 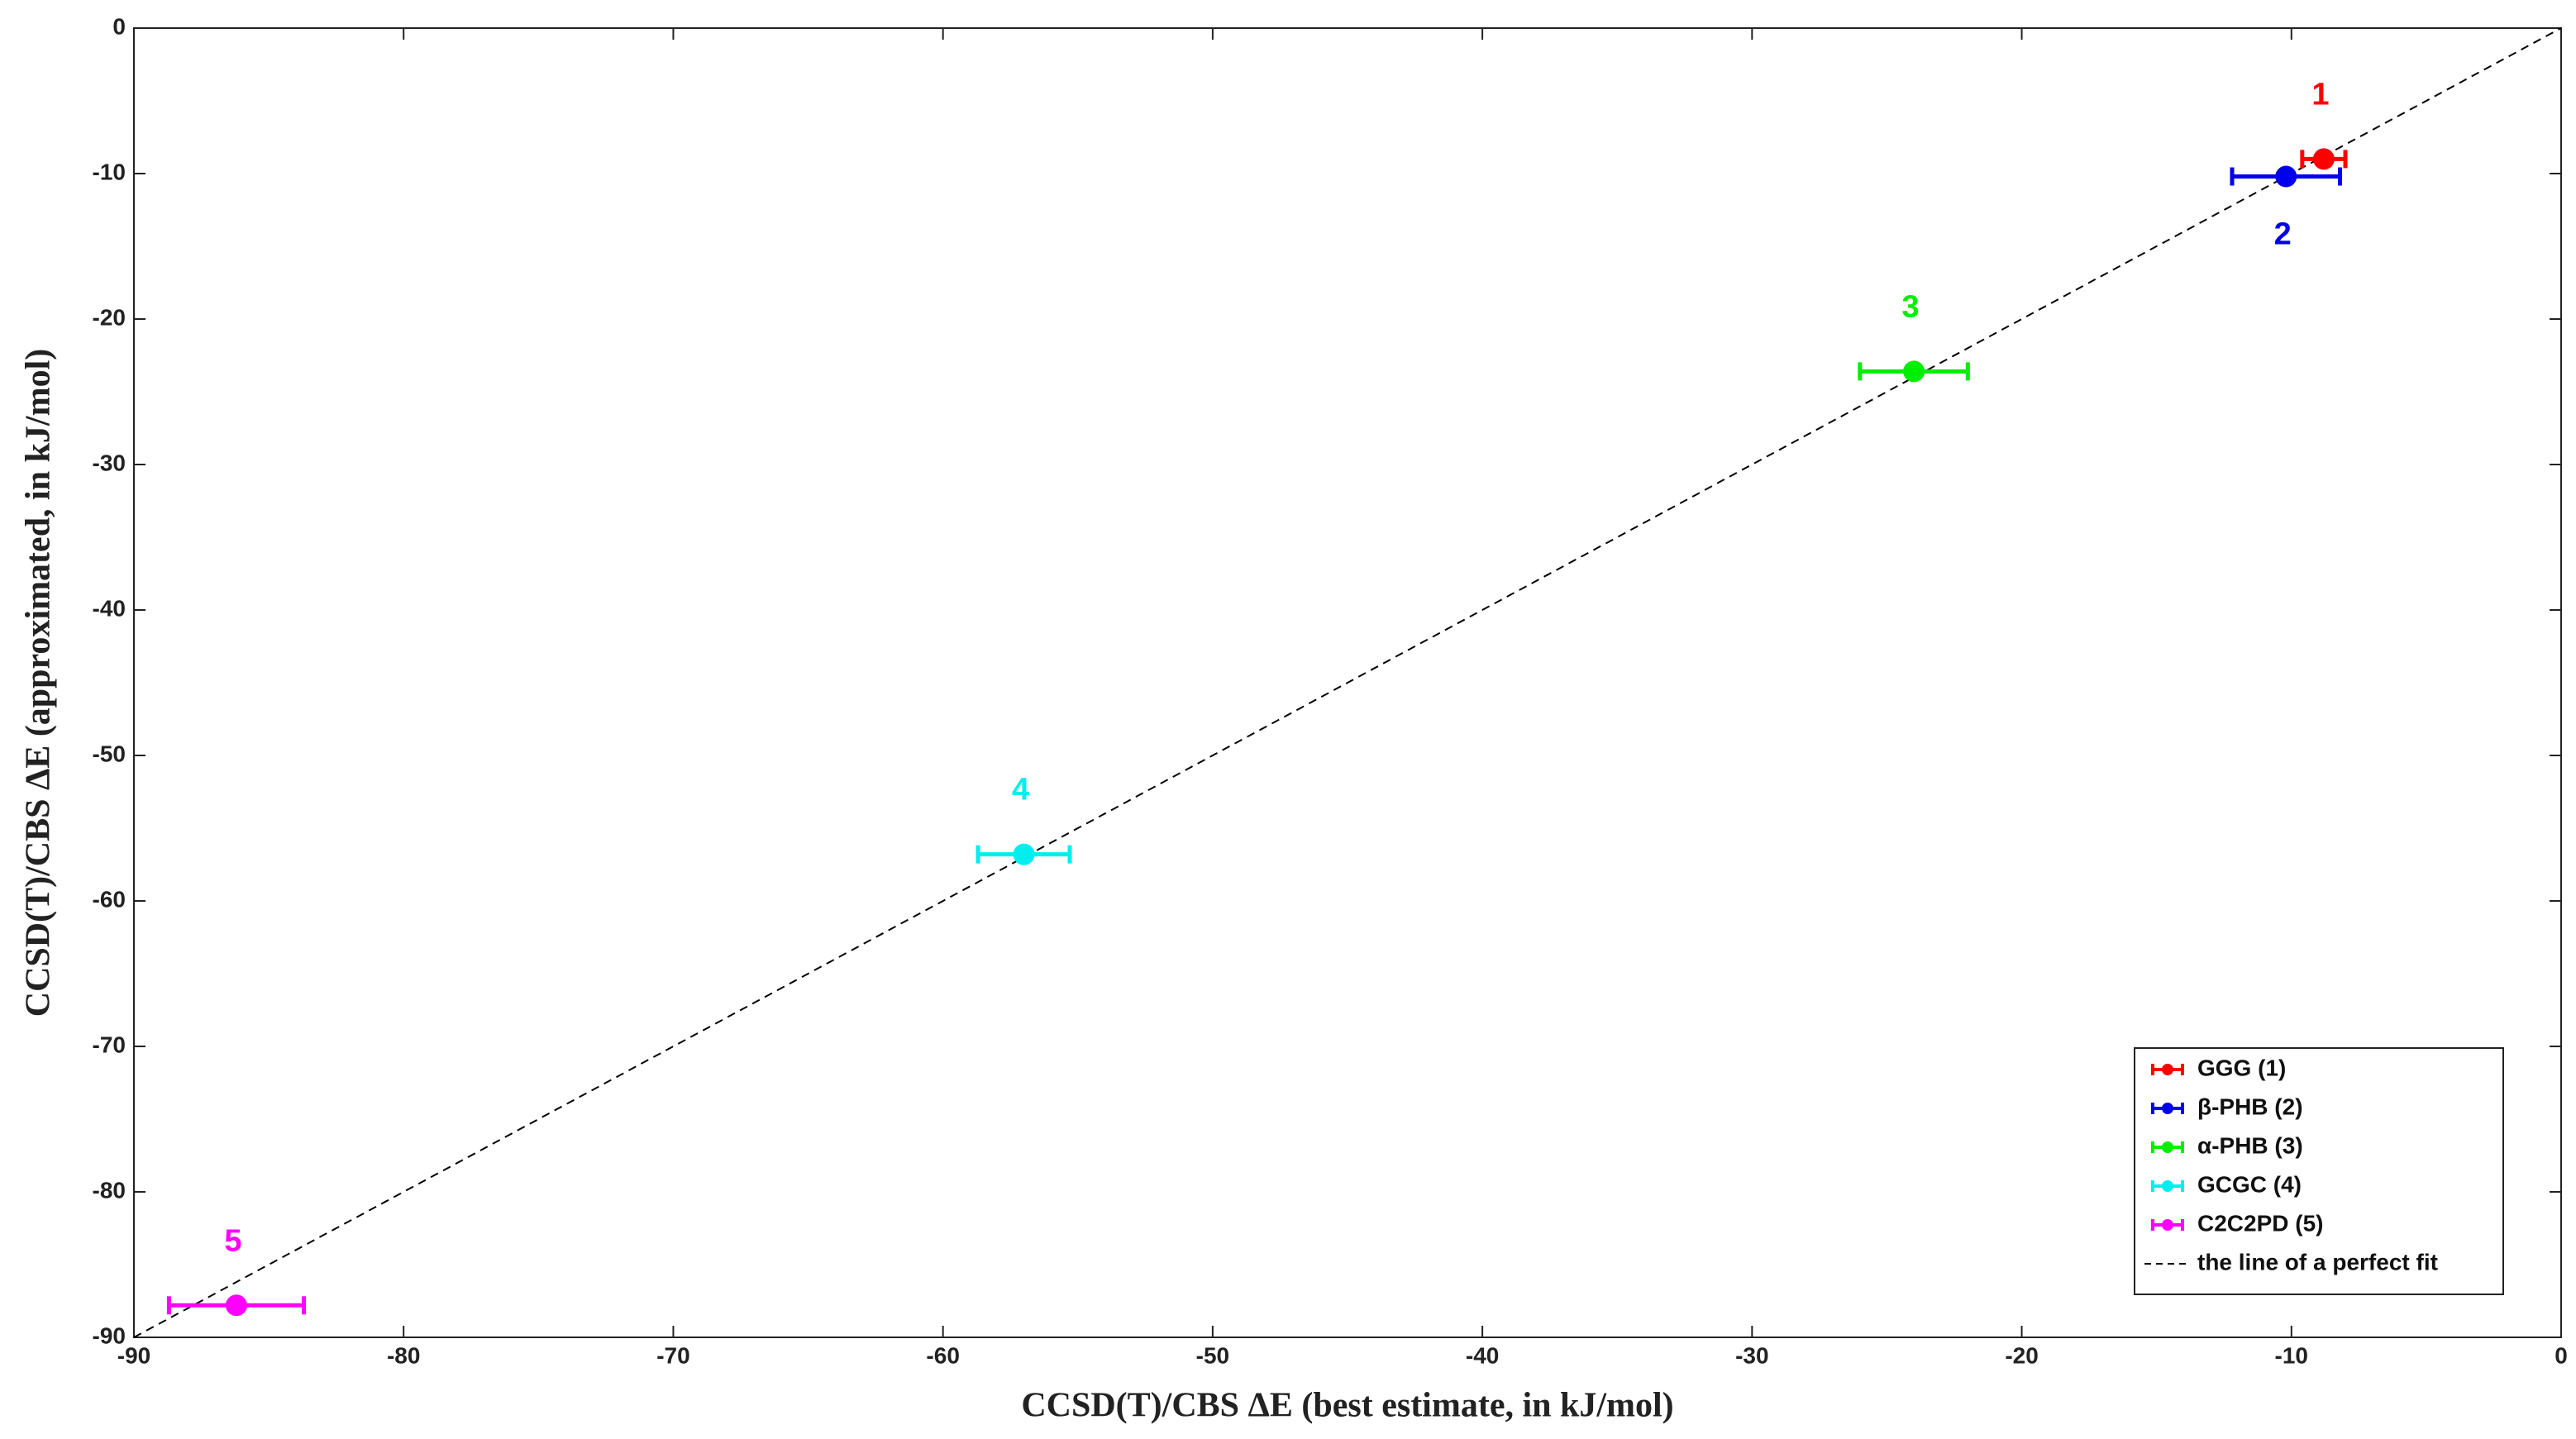 I want to click on legend-label: GGG (1), so click(x=2241, y=1067).